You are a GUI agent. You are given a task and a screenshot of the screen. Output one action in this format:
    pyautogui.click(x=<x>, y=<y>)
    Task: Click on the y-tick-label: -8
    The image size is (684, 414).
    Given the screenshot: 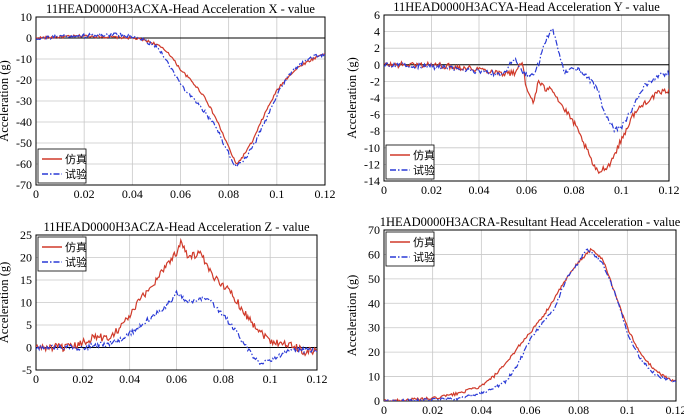 What is the action you would take?
    pyautogui.click(x=375, y=131)
    